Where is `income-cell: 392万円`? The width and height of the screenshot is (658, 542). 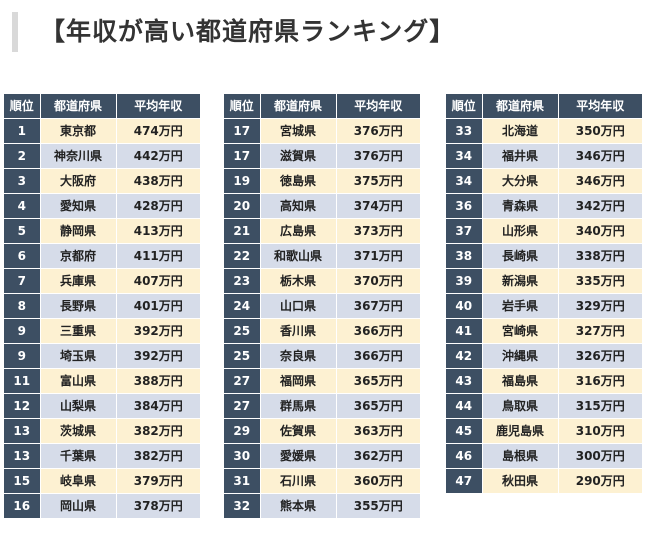 income-cell: 392万円 is located at coordinates (158, 330).